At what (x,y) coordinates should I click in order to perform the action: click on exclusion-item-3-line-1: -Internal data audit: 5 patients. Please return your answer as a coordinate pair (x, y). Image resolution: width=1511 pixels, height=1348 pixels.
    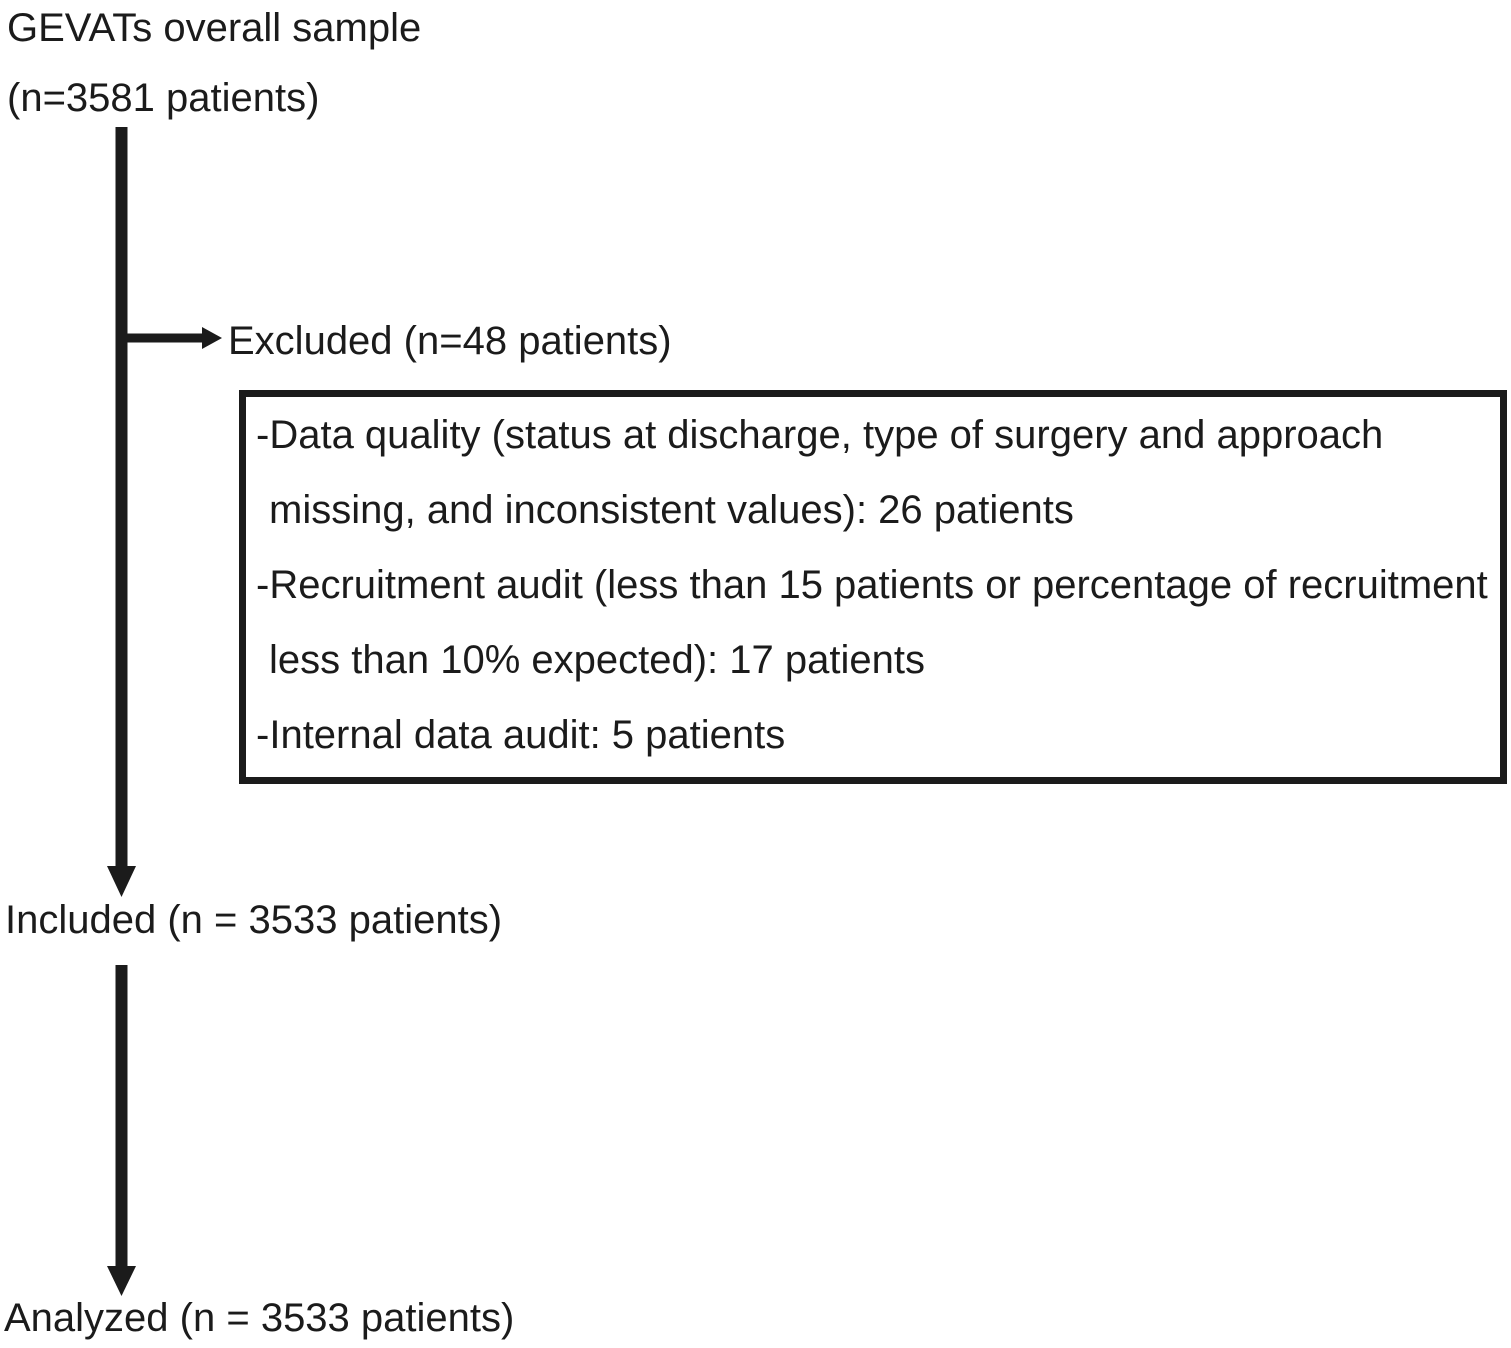
    Looking at the image, I should click on (878, 735).